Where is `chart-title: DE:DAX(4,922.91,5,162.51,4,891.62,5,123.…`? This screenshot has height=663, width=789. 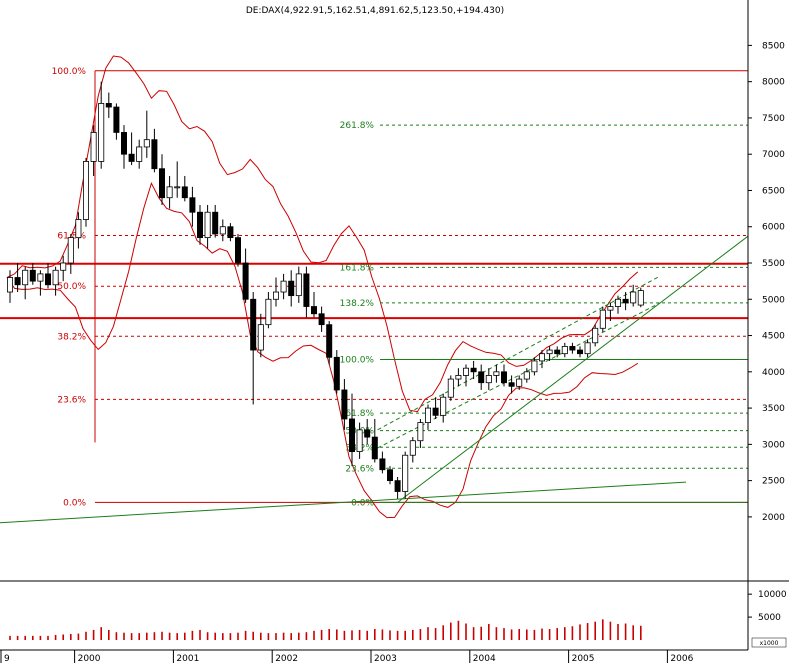 chart-title: DE:DAX(4,922.91,5,162.51,4,891.62,5,123.… is located at coordinates (375, 11).